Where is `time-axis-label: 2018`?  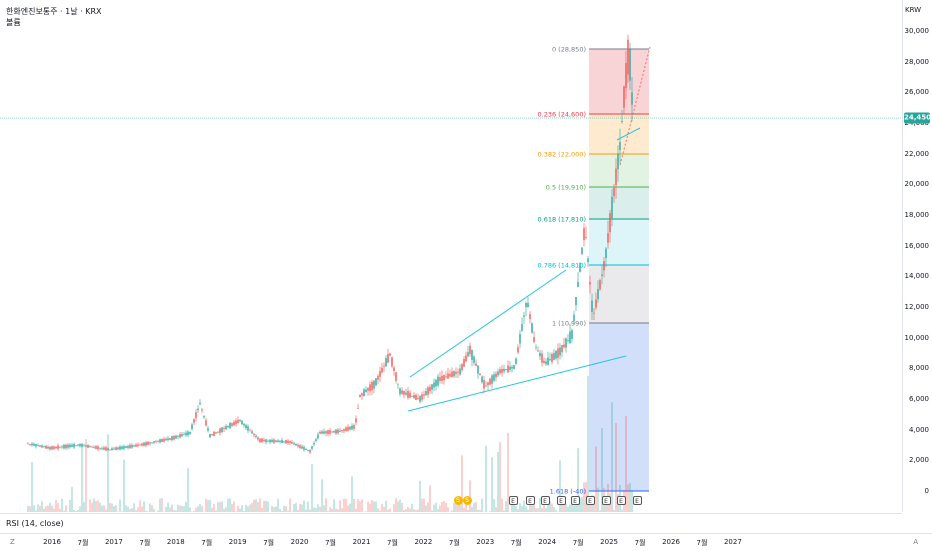
time-axis-label: 2018 is located at coordinates (176, 542).